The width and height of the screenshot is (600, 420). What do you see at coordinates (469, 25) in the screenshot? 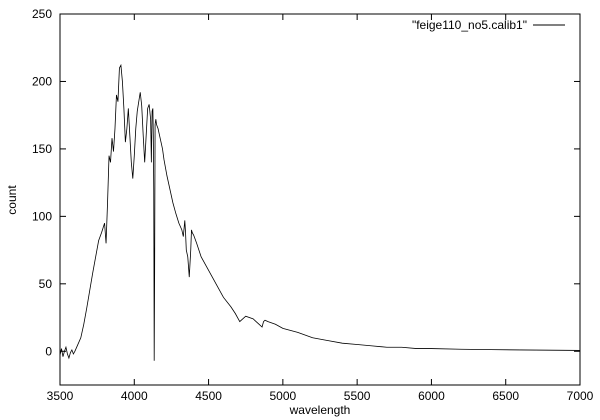
I see `legend-label: "feige110_no5.calib1"` at bounding box center [469, 25].